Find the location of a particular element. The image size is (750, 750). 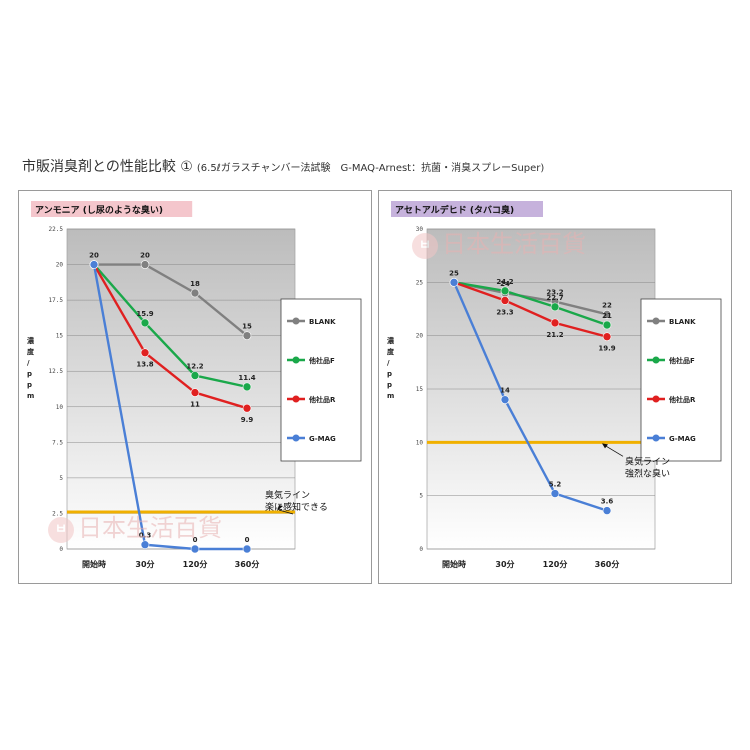

y-tick-label: 2.5 is located at coordinates (57, 513).